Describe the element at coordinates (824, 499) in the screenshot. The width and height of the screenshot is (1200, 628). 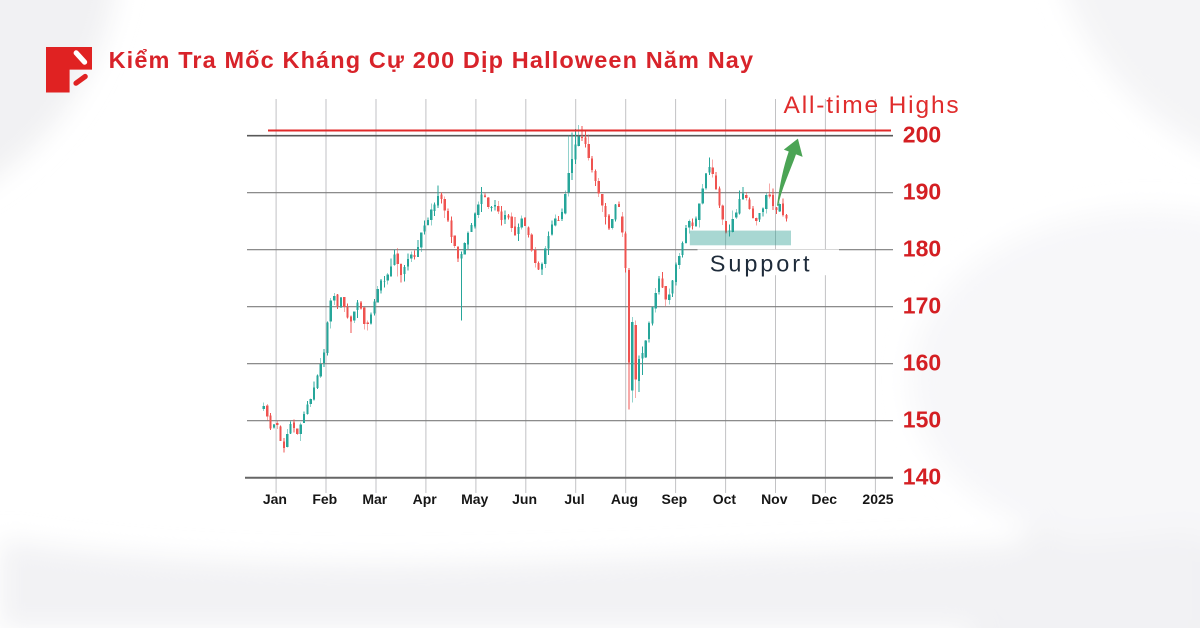
I see `svg-text: Dec` at that location.